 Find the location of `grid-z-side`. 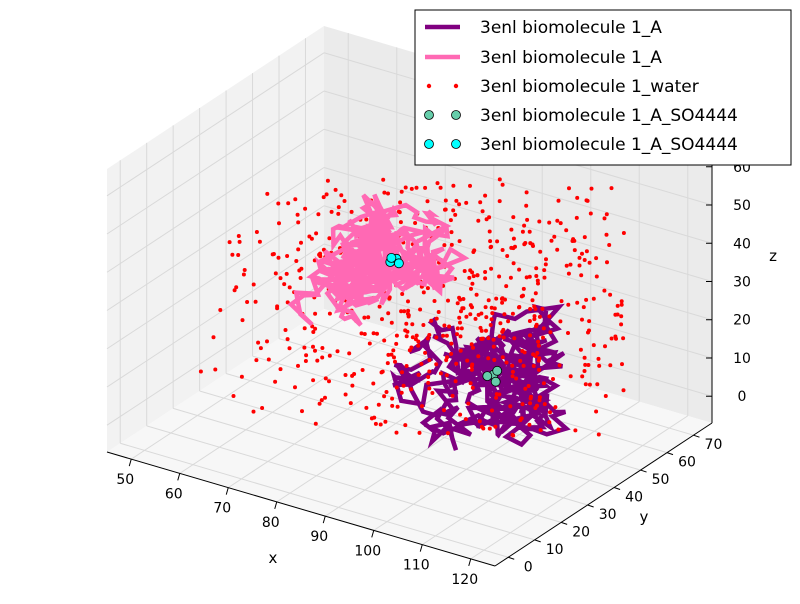

grid-z-side is located at coordinates (215, 200).